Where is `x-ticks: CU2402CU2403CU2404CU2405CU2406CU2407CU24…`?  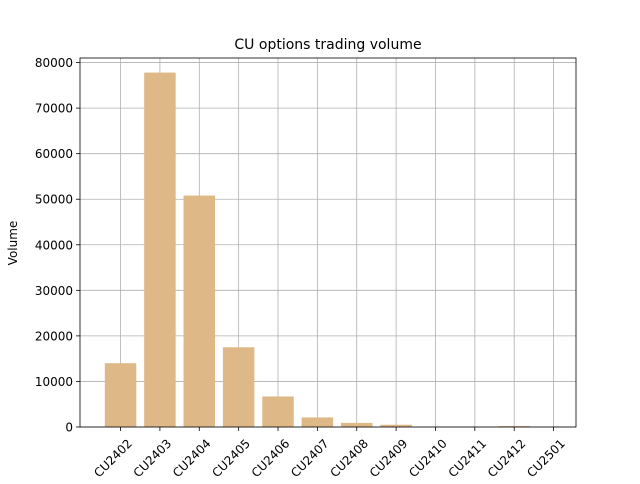
x-ticks: CU2402CU2403CU2404CU2405CU2406CU2407CU24… is located at coordinates (329, 453).